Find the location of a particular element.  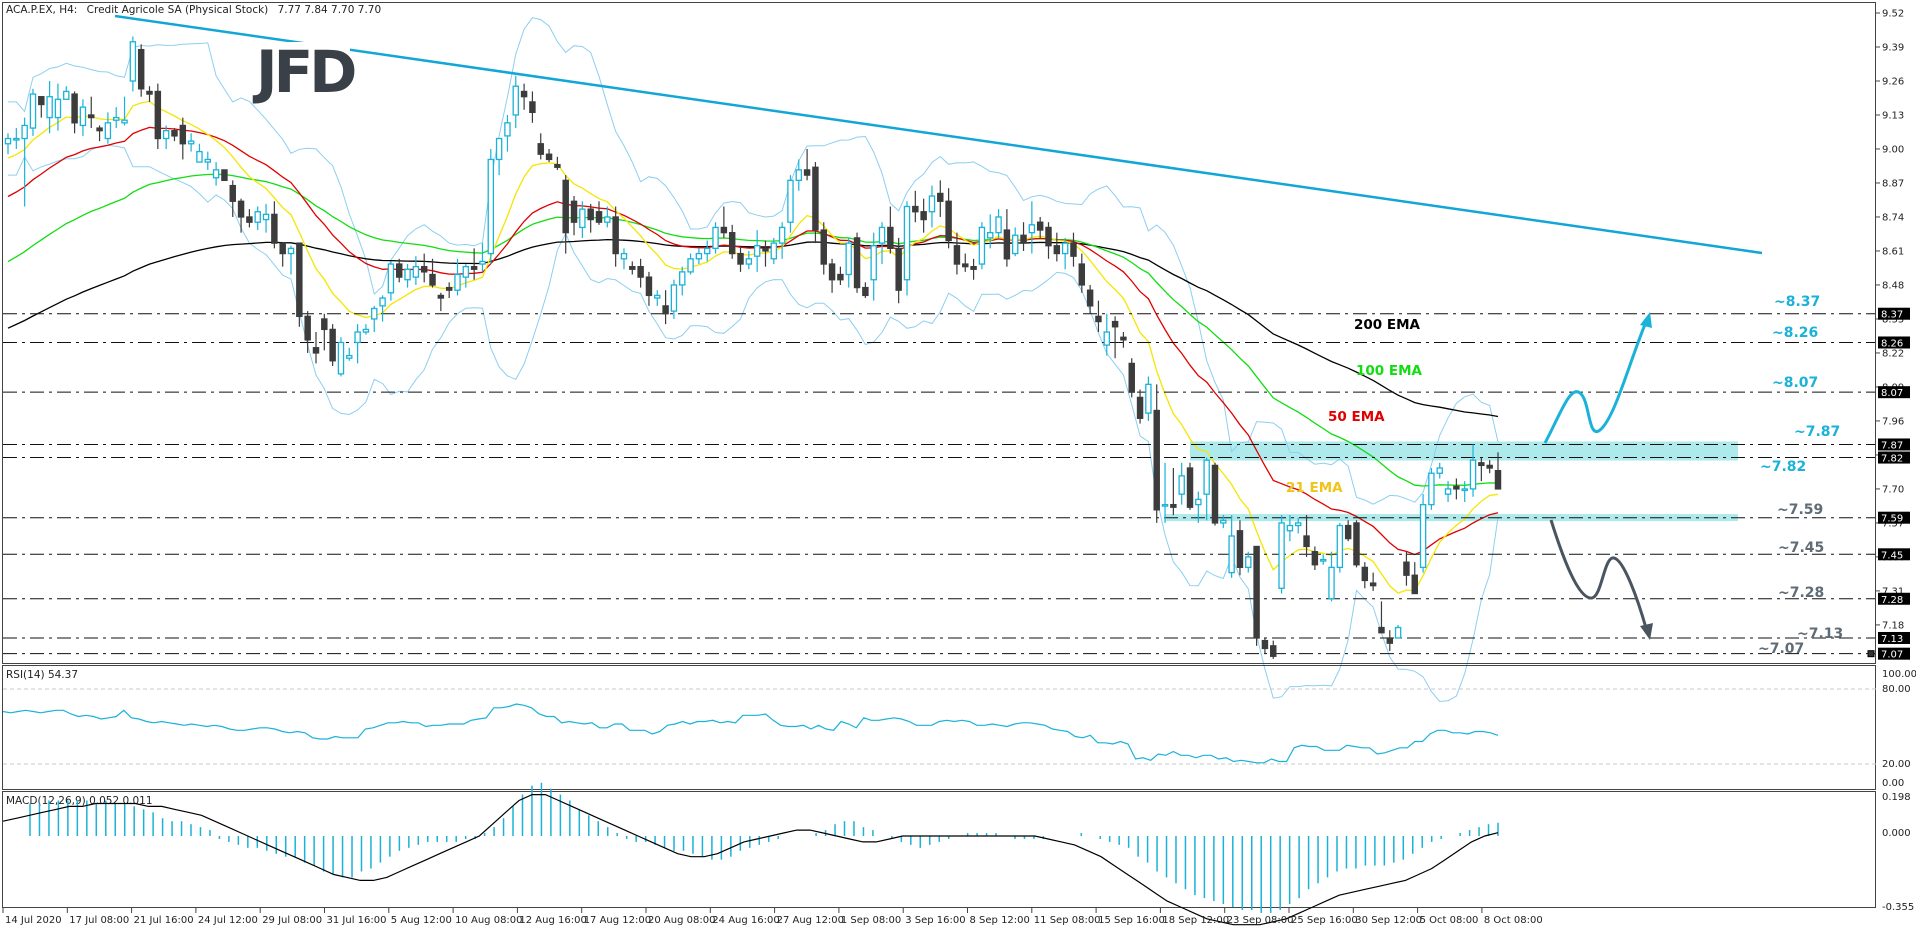

time-tick: 14 Jul 2020 is located at coordinates (33, 920).